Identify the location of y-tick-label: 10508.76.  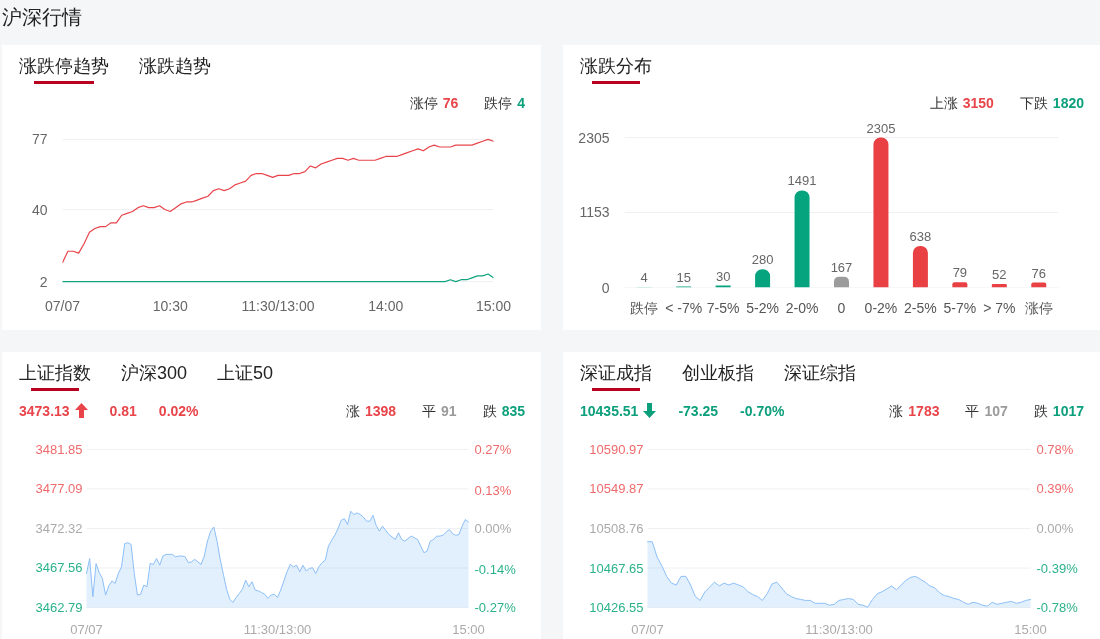
(616, 528).